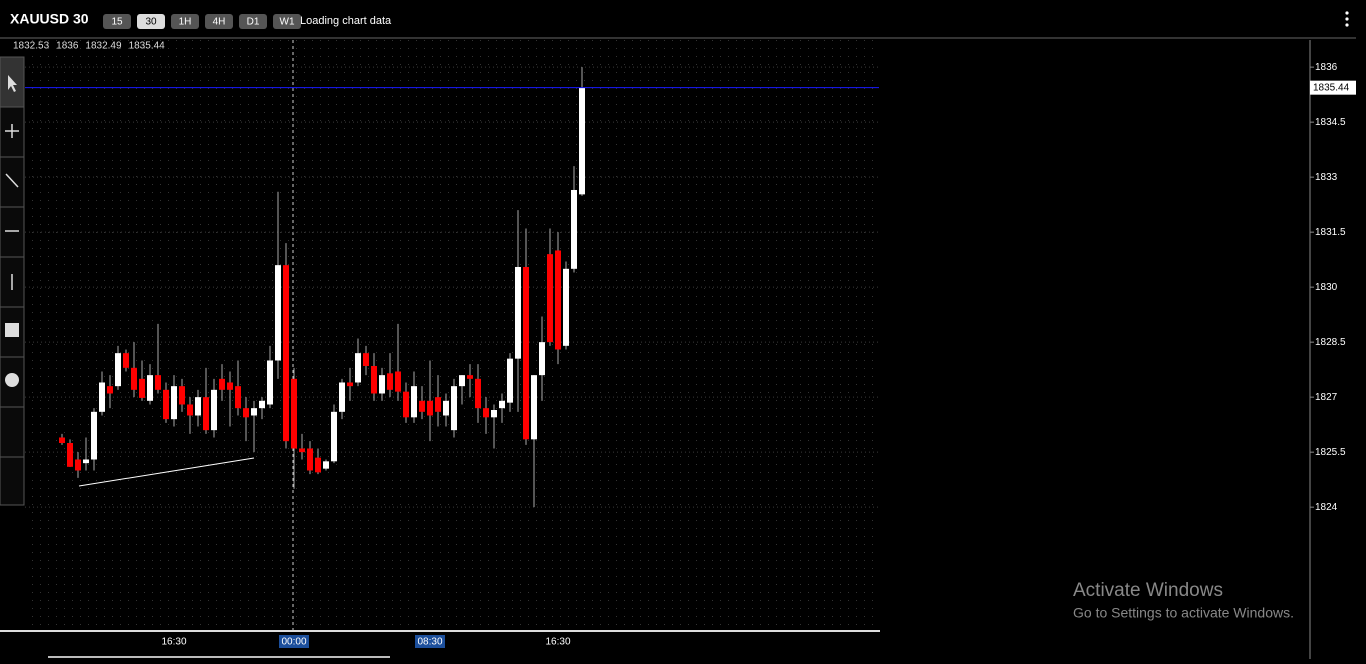  Describe the element at coordinates (1330, 342) in the screenshot. I see `y-tick-label: 1828.5` at that location.